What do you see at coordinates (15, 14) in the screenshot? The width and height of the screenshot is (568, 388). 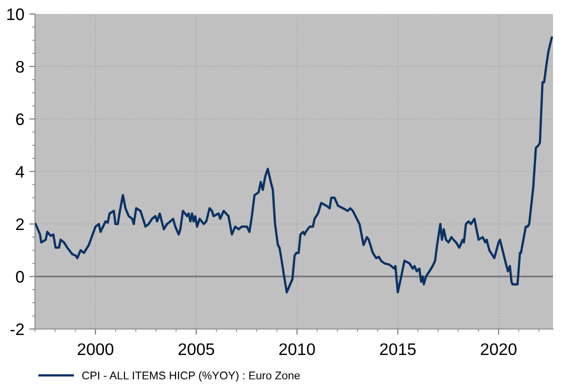 I see `y-tick-label: 10` at bounding box center [15, 14].